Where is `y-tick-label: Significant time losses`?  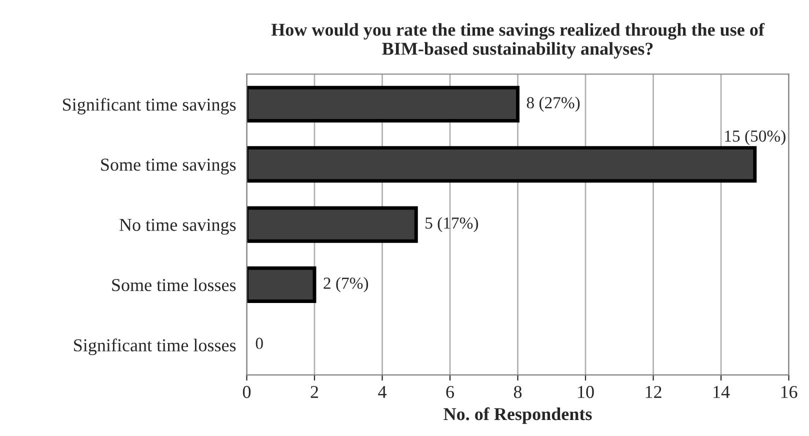 y-tick-label: Significant time losses is located at coordinates (155, 347).